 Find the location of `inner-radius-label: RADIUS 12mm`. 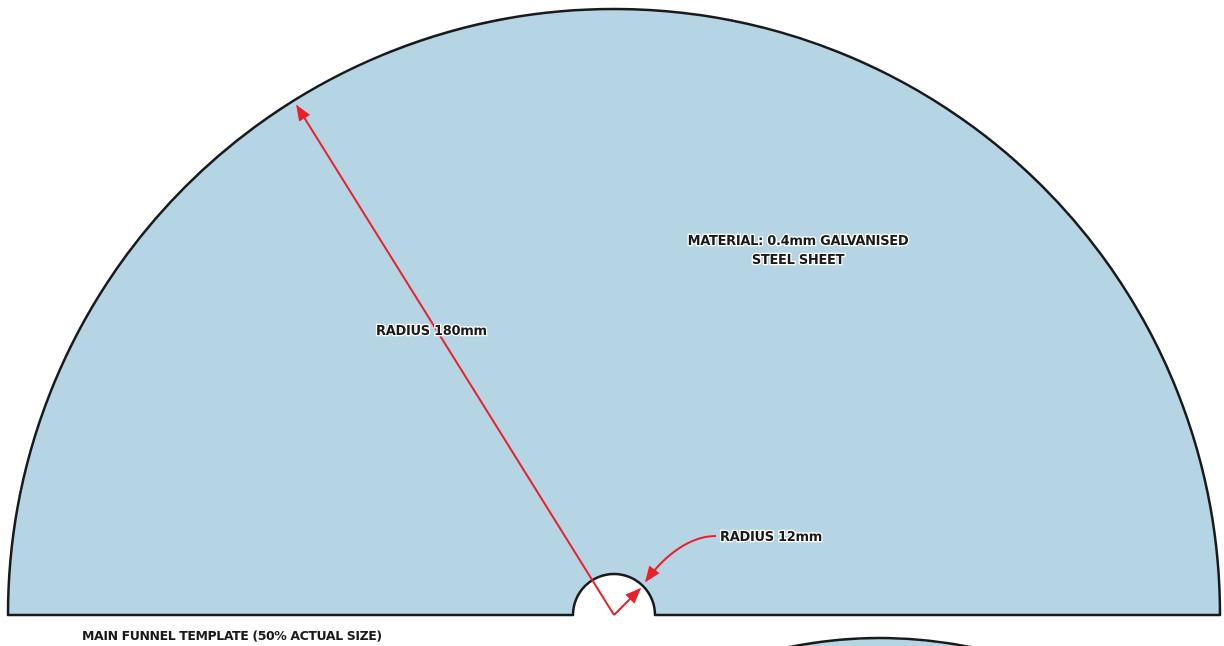

inner-radius-label: RADIUS 12mm is located at coordinates (771, 537).